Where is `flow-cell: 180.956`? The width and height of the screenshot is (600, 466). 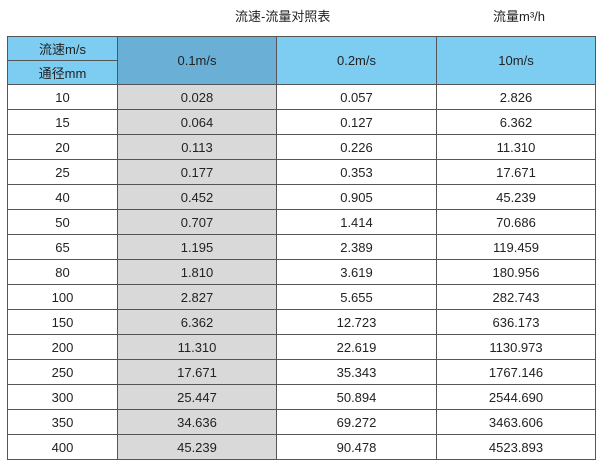
flow-cell: 180.956 is located at coordinates (516, 272).